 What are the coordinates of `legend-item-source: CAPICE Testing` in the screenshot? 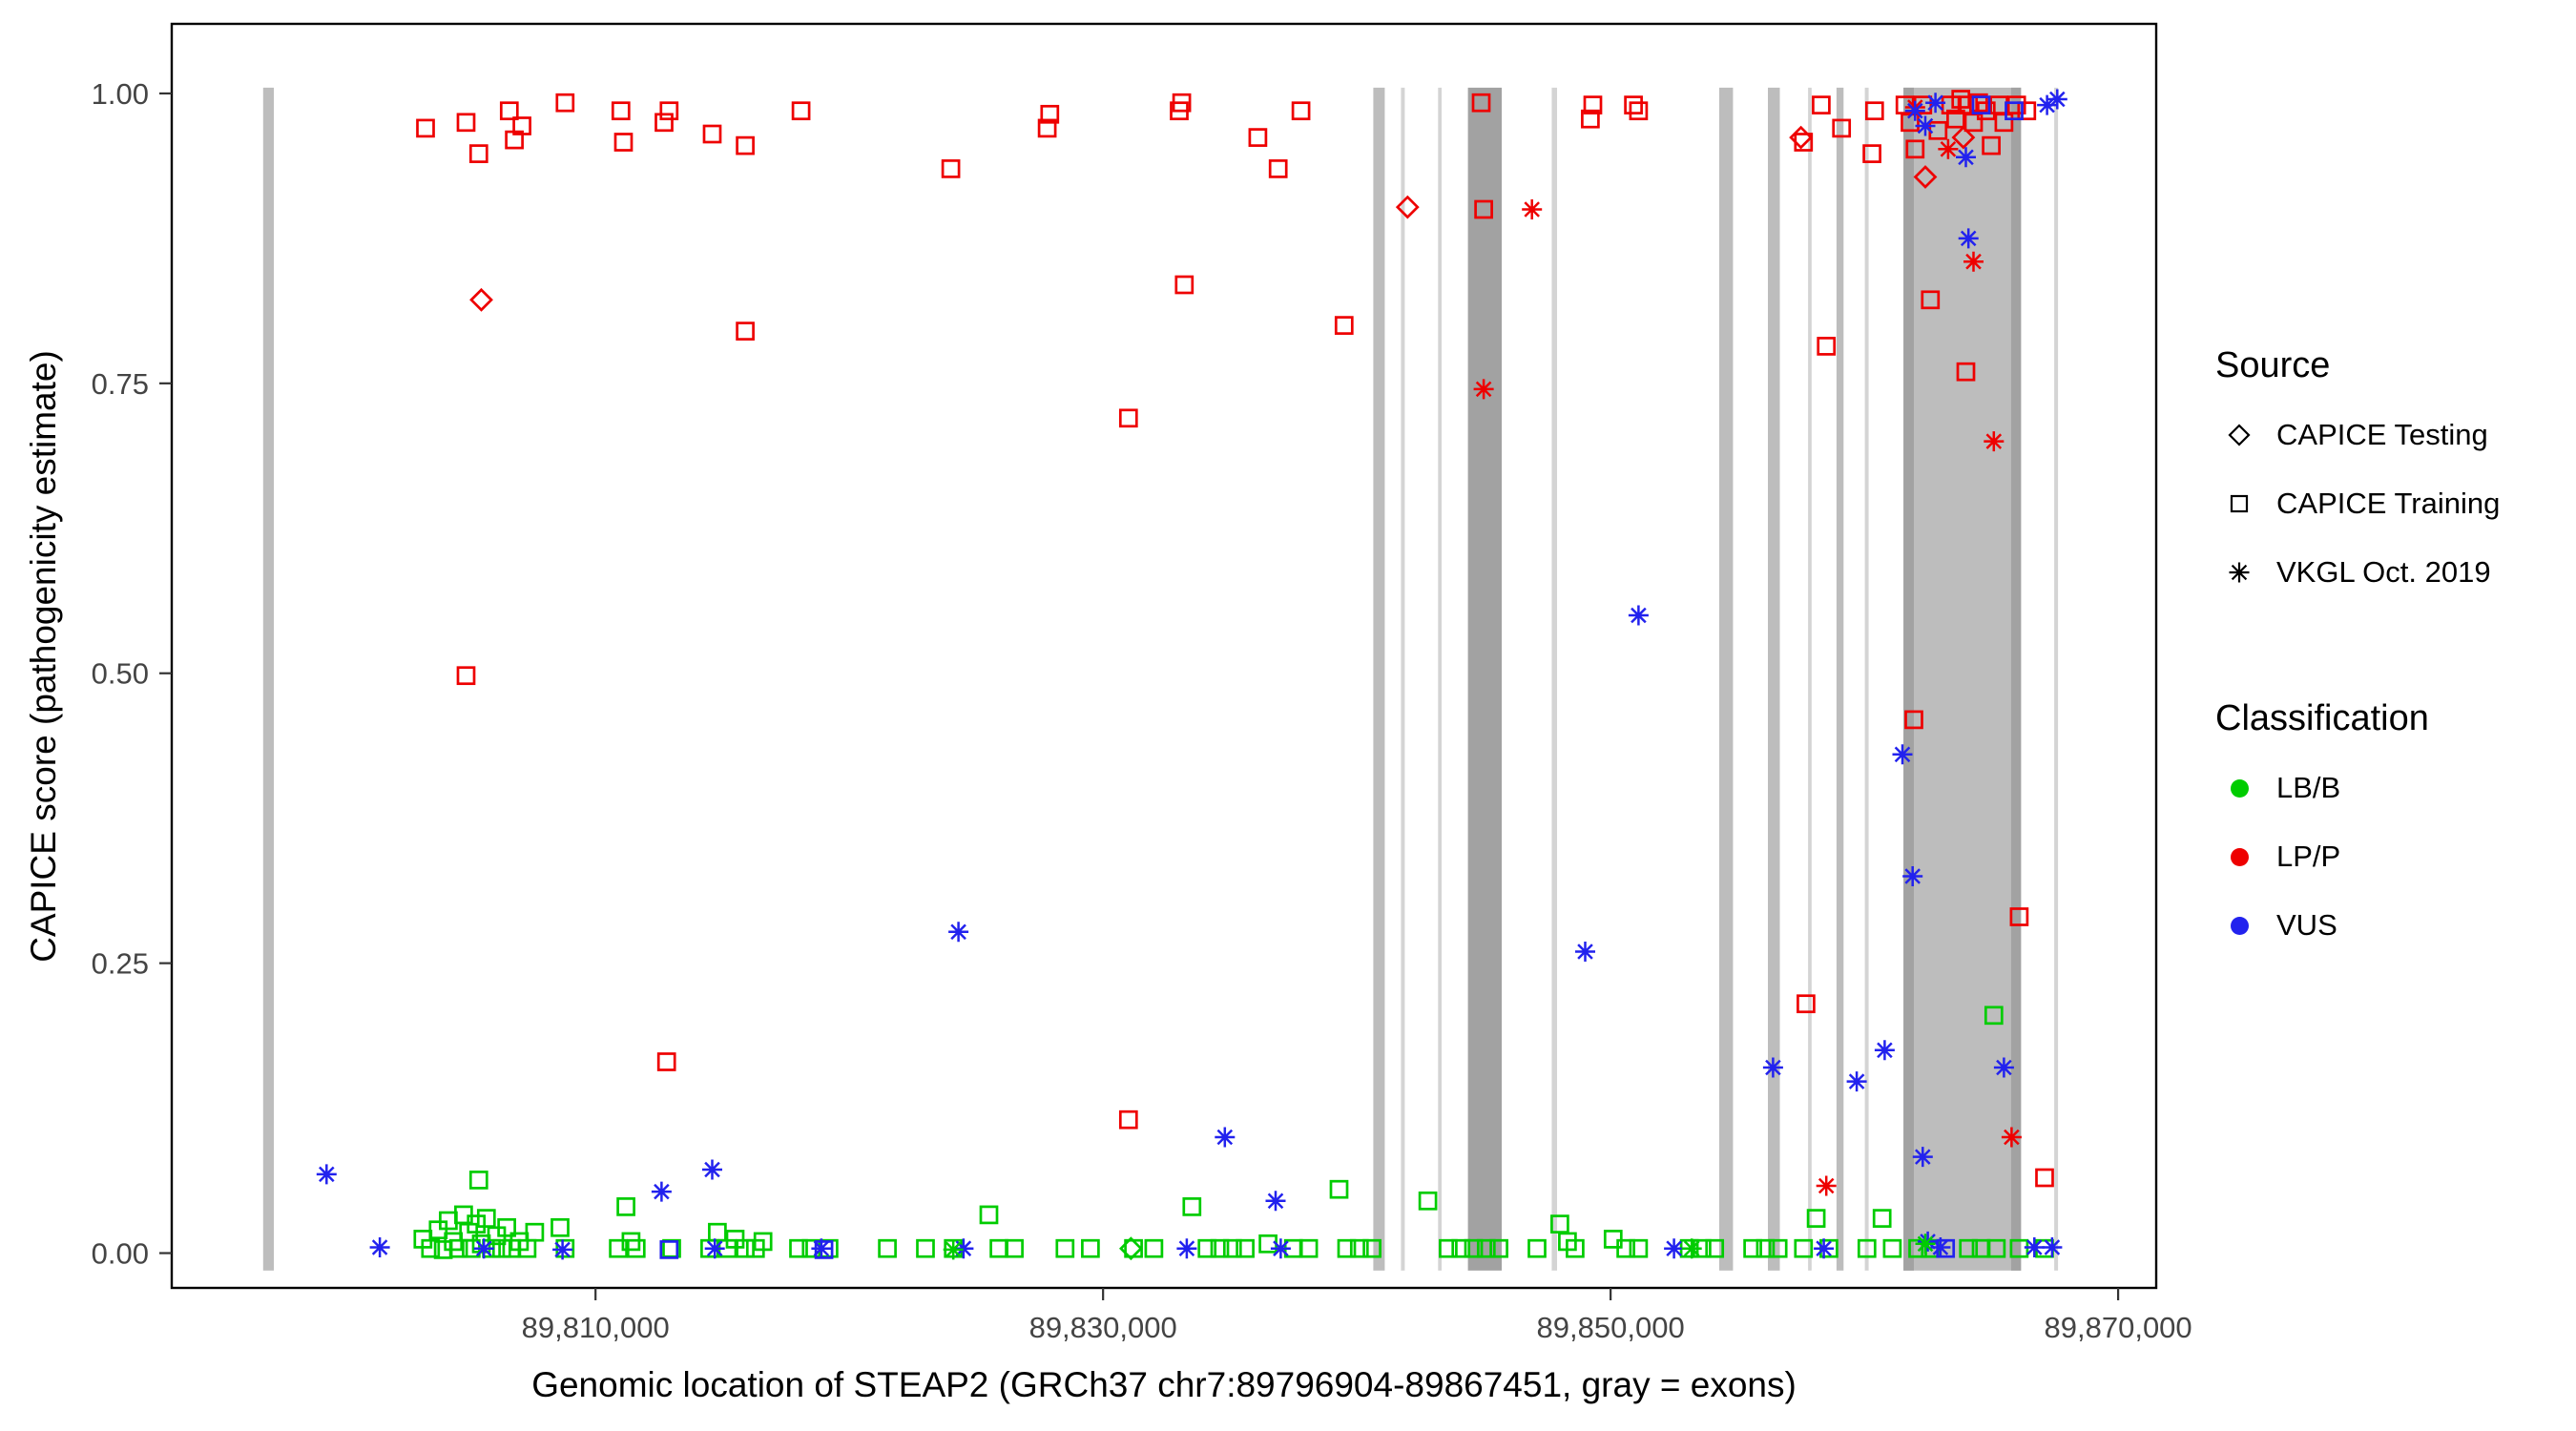 It's located at (2392, 435).